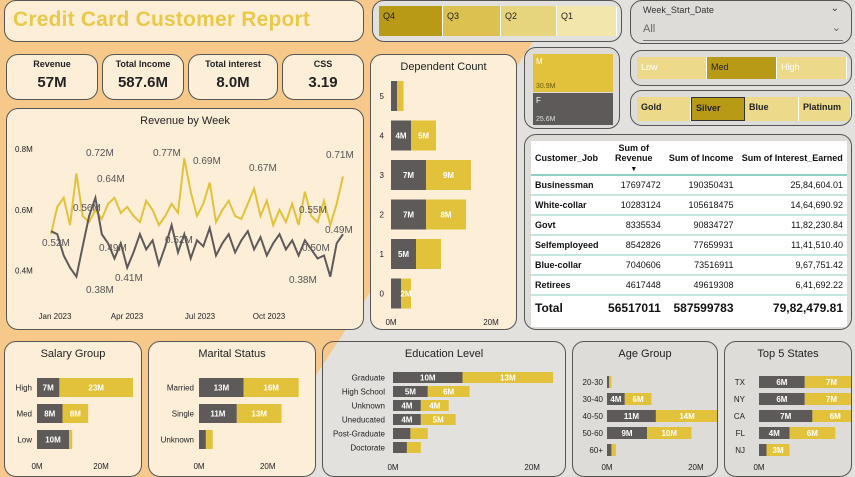 The image size is (855, 477). What do you see at coordinates (634, 158) in the screenshot?
I see `header-sum-revenue: Sum of Revenue ▼` at bounding box center [634, 158].